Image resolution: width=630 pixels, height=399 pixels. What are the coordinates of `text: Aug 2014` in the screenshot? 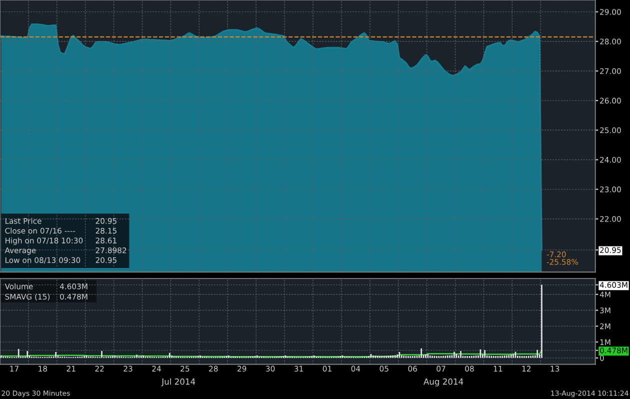 It's located at (444, 382).